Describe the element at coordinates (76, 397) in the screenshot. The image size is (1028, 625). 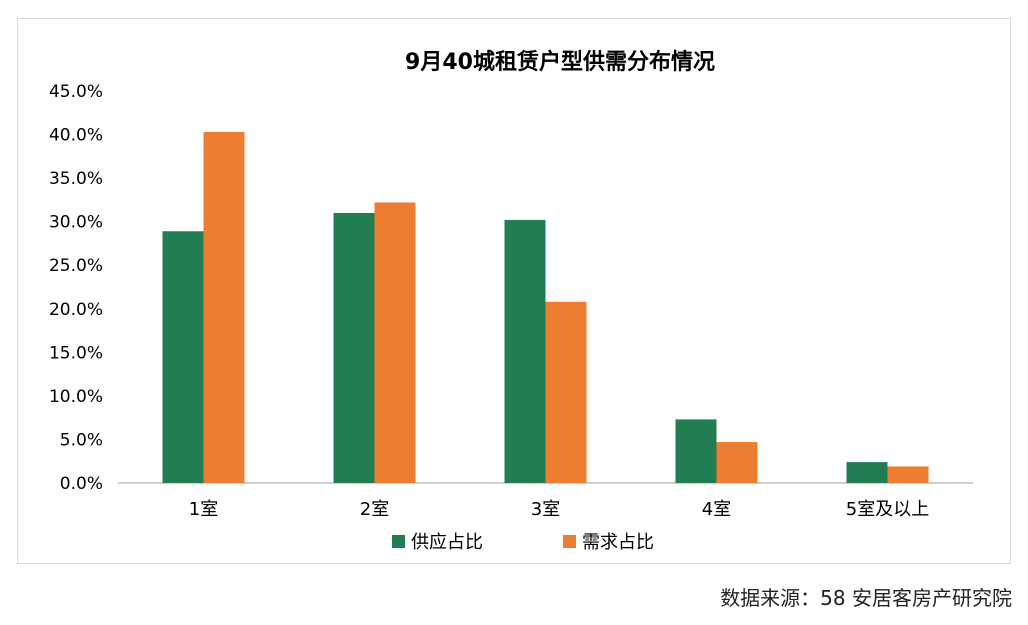
I see `y-tick-label: 10.0%` at that location.